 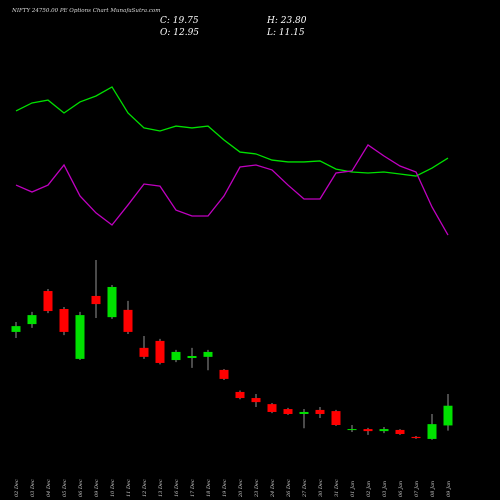 What do you see at coordinates (49, 488) in the screenshot?
I see `x-tick-label: 04 Dec` at bounding box center [49, 488].